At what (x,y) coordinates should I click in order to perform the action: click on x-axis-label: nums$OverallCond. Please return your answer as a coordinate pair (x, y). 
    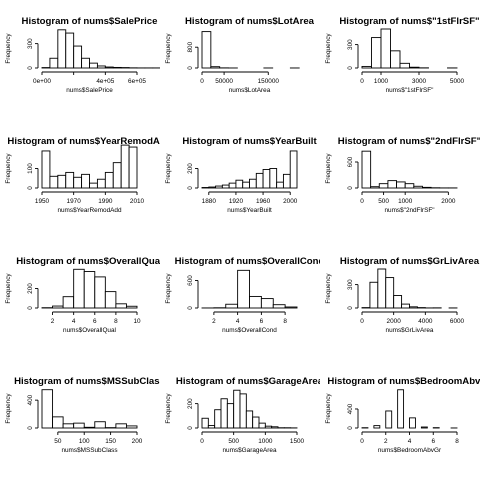
    Looking at the image, I should click on (249, 330).